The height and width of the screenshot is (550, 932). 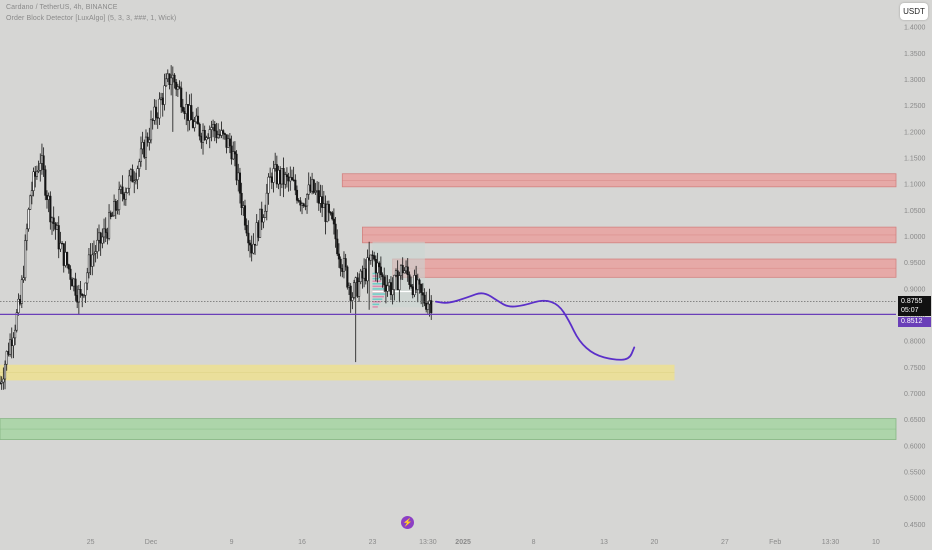 I want to click on time-tick-label: 25, so click(x=91, y=542).